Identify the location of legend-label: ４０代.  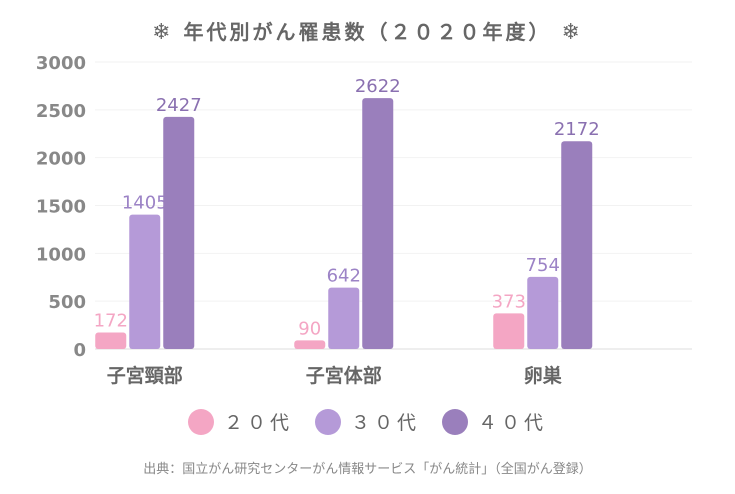
(513, 423).